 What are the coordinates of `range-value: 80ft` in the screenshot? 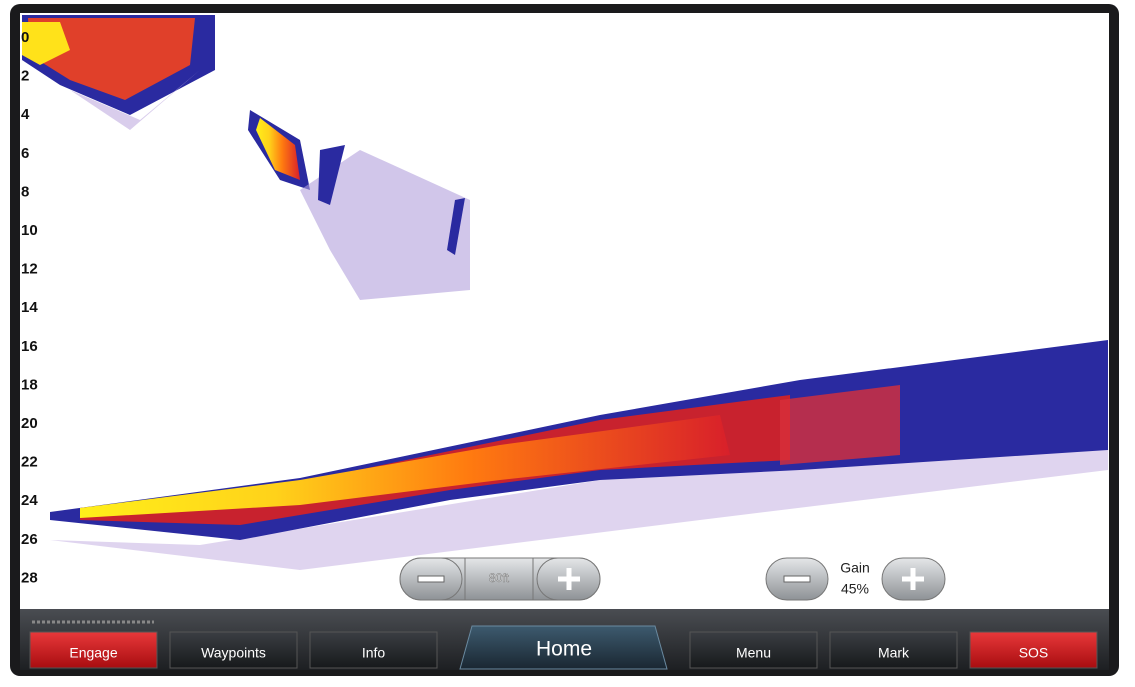 It's located at (499, 578).